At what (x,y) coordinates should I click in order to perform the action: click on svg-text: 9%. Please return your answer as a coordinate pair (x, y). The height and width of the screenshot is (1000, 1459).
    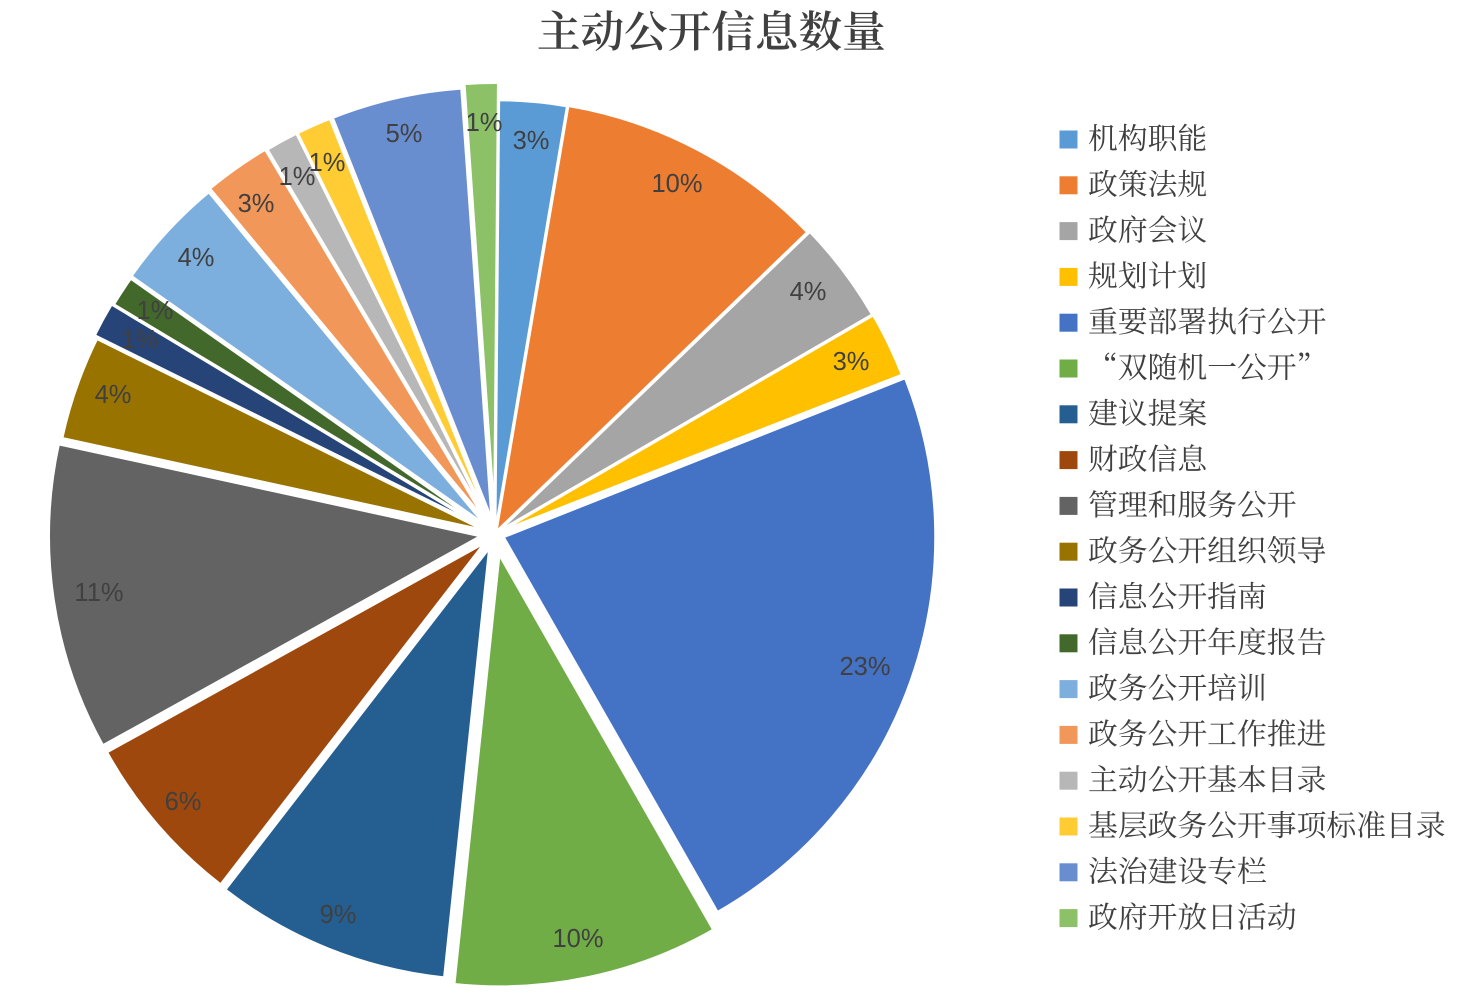
    Looking at the image, I should click on (338, 915).